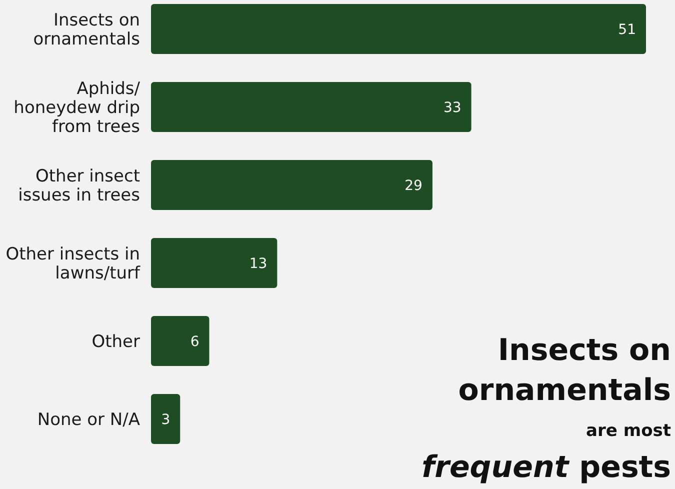  What do you see at coordinates (627, 30) in the screenshot?
I see `data-label: 51` at bounding box center [627, 30].